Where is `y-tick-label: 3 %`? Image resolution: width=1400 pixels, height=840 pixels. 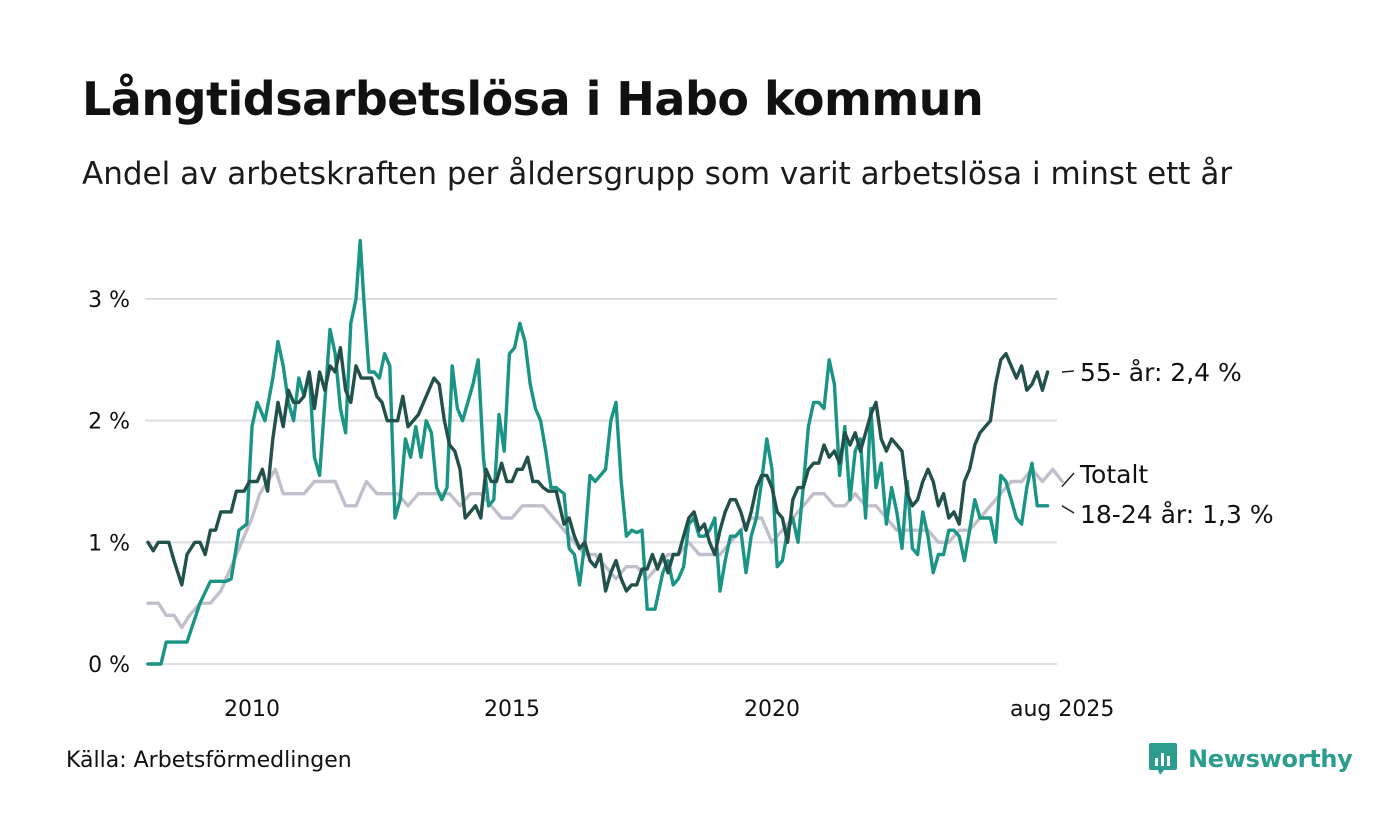
y-tick-label: 3 % is located at coordinates (109, 300).